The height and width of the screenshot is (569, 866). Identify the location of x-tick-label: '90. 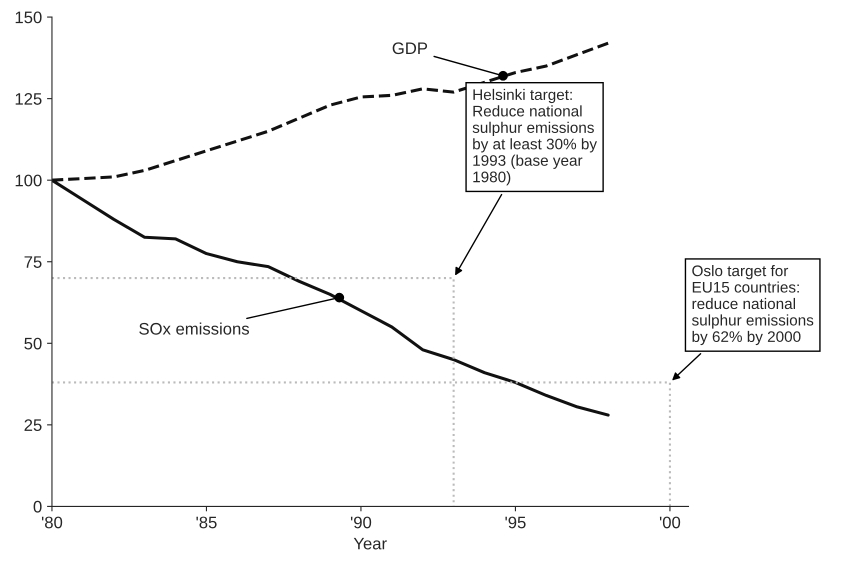
(361, 522).